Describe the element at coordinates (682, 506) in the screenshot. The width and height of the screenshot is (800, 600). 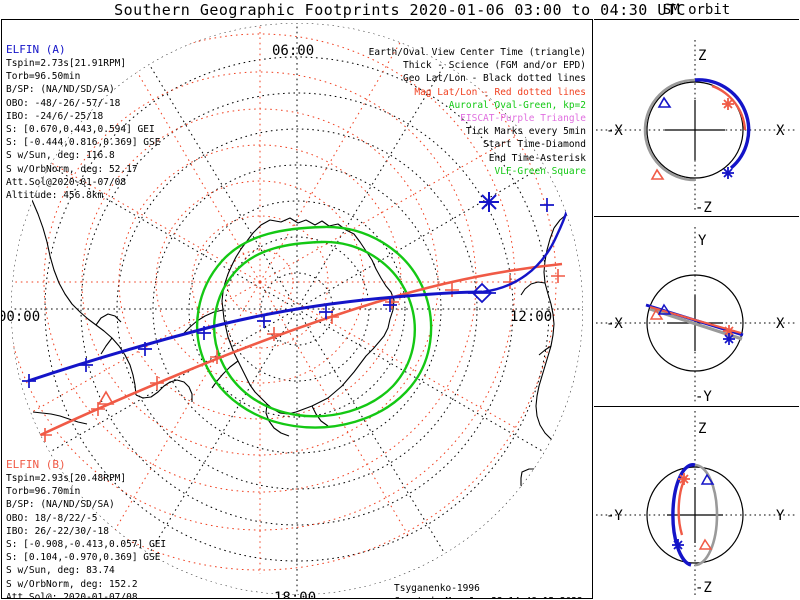
I see `sm-yz-orbit-elfin-b` at that location.